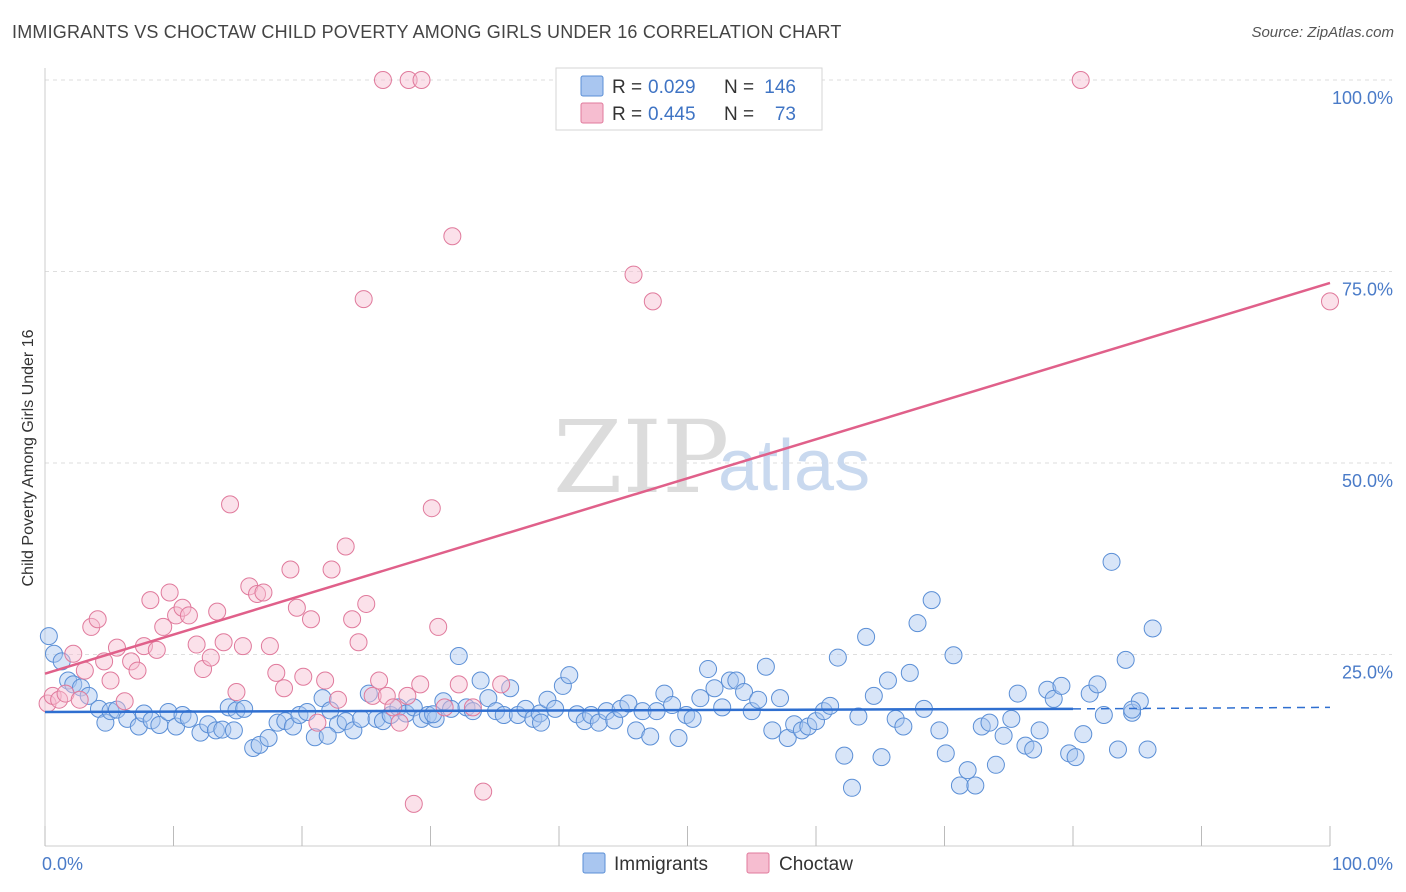 This screenshot has width=1406, height=892. What do you see at coordinates (1362, 98) in the screenshot?
I see `y-tick-label: 100.0%` at bounding box center [1362, 98].